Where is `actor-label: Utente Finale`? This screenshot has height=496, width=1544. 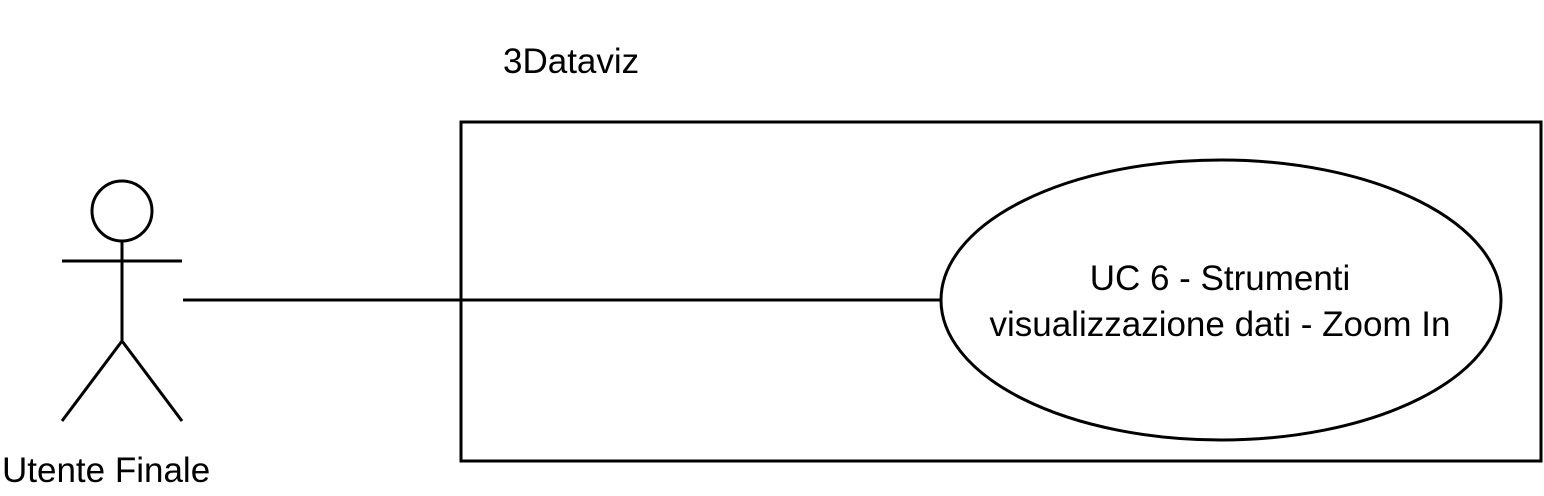
actor-label: Utente Finale is located at coordinates (106, 470).